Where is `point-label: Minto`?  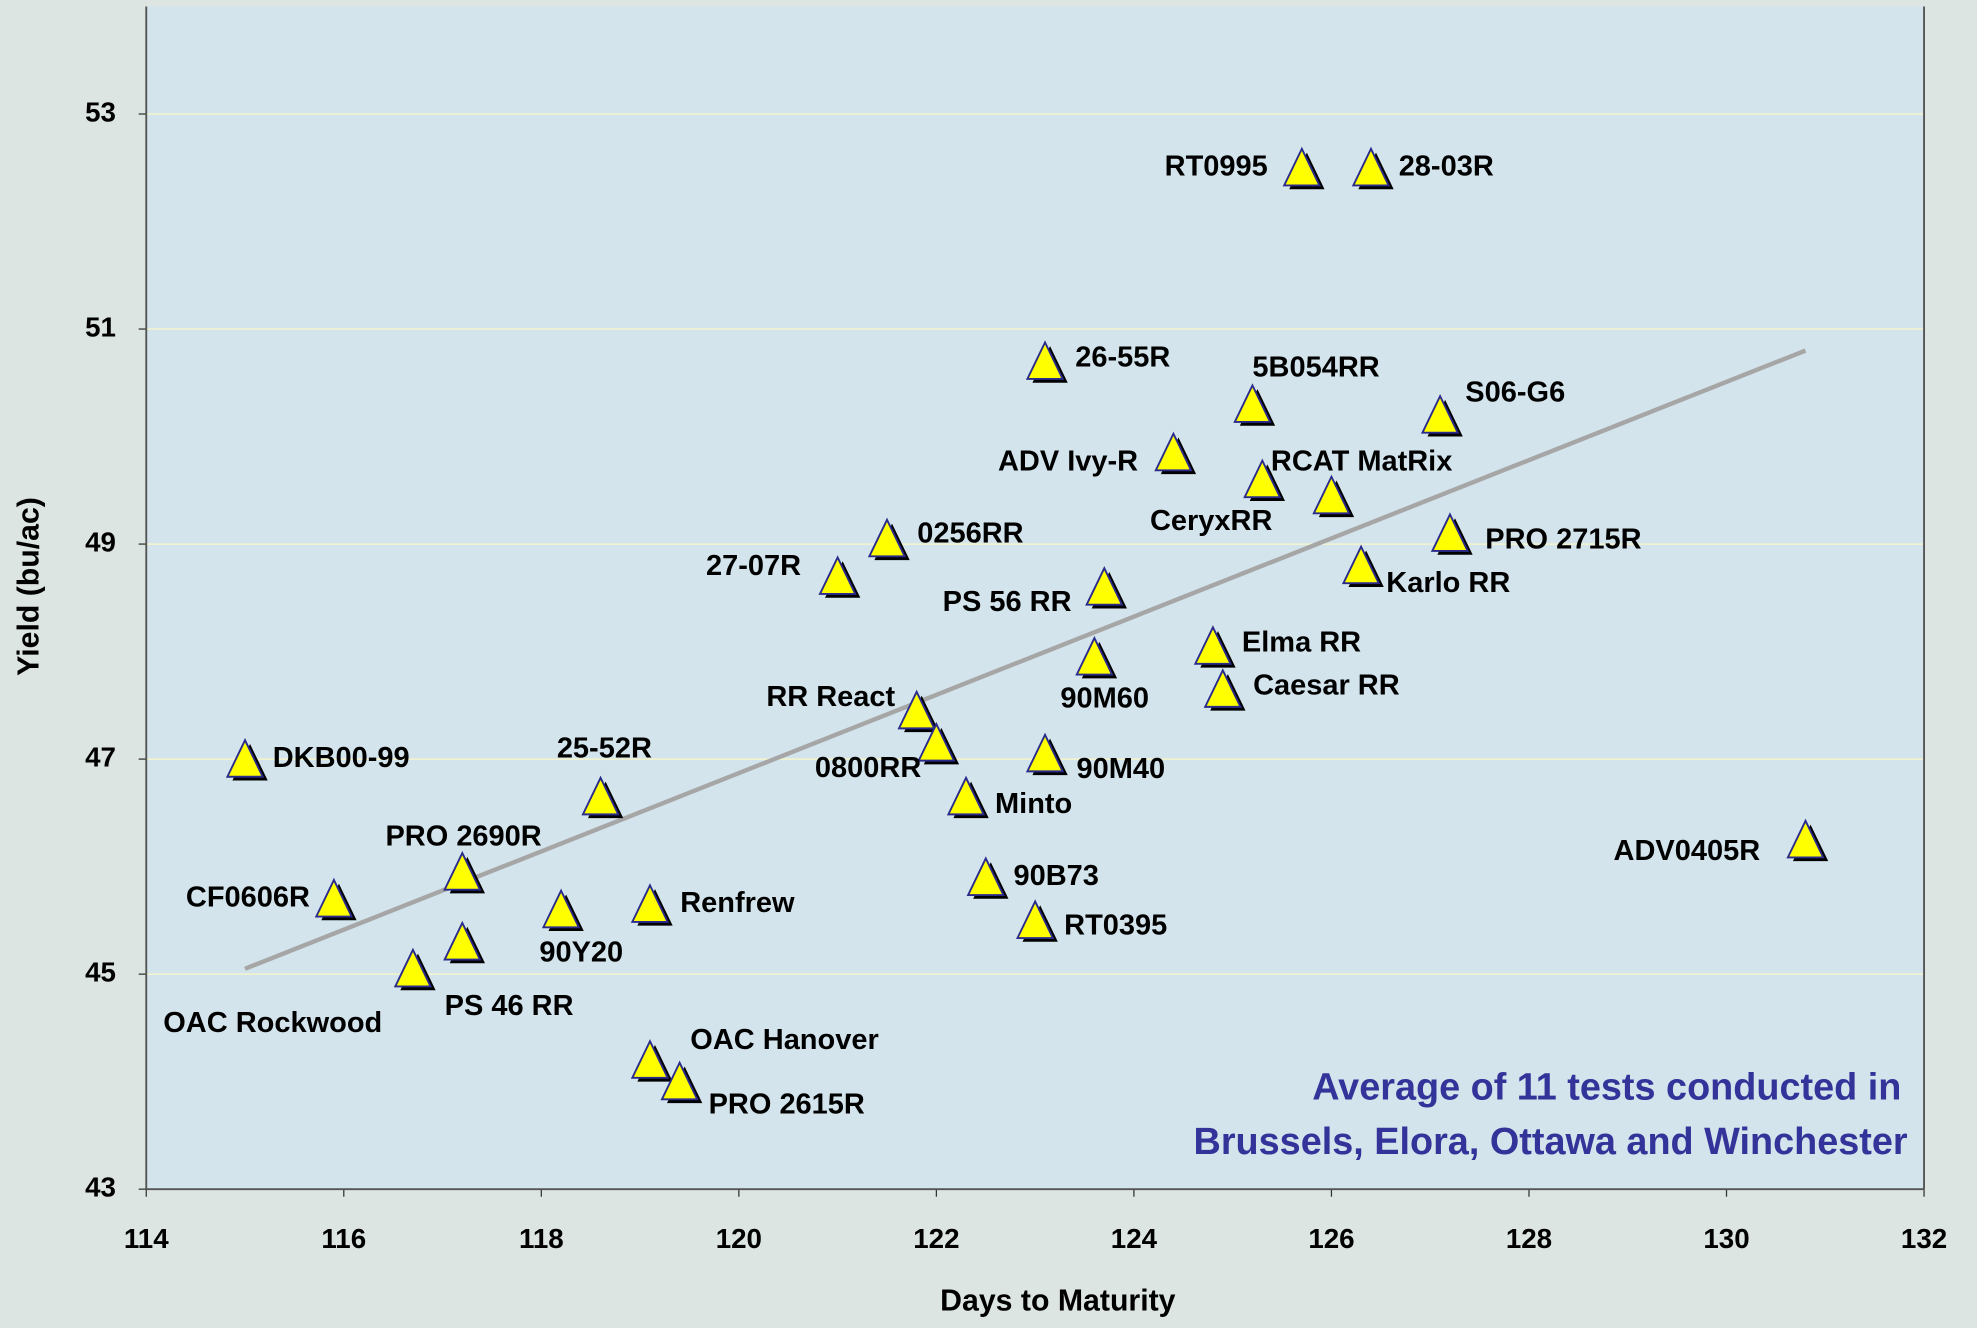 point-label: Minto is located at coordinates (1033, 804).